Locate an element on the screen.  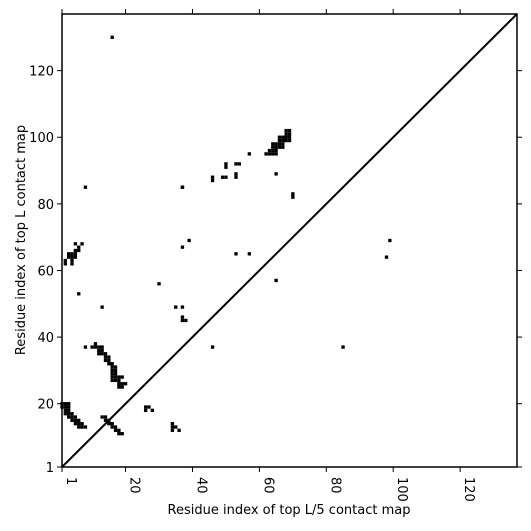
x-tick-label: 40 is located at coordinates (200, 485).